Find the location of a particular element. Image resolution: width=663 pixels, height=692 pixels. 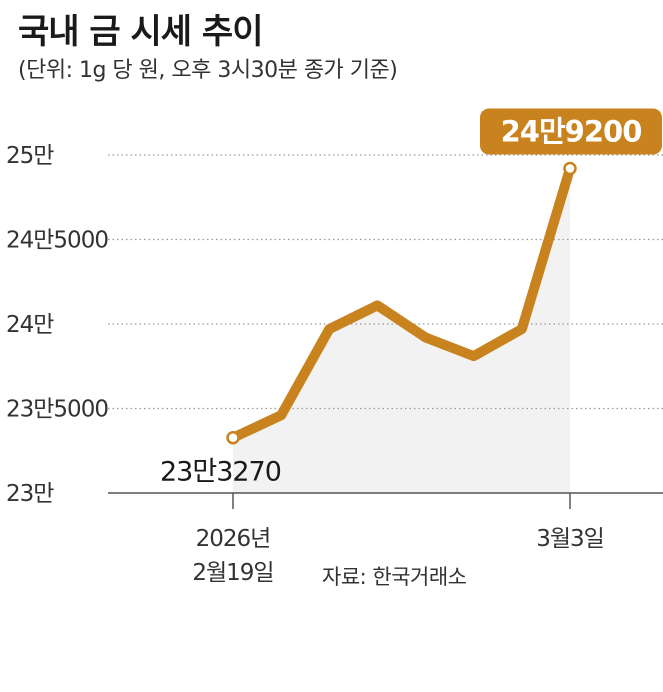

x-tick-label-1-0: 3월3일 is located at coordinates (570, 539).